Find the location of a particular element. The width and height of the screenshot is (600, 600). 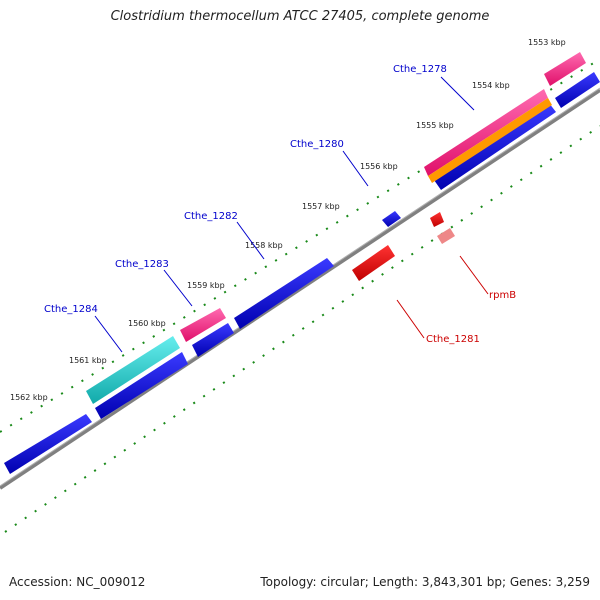

kbp-label: 1558 kbp is located at coordinates (264, 245).